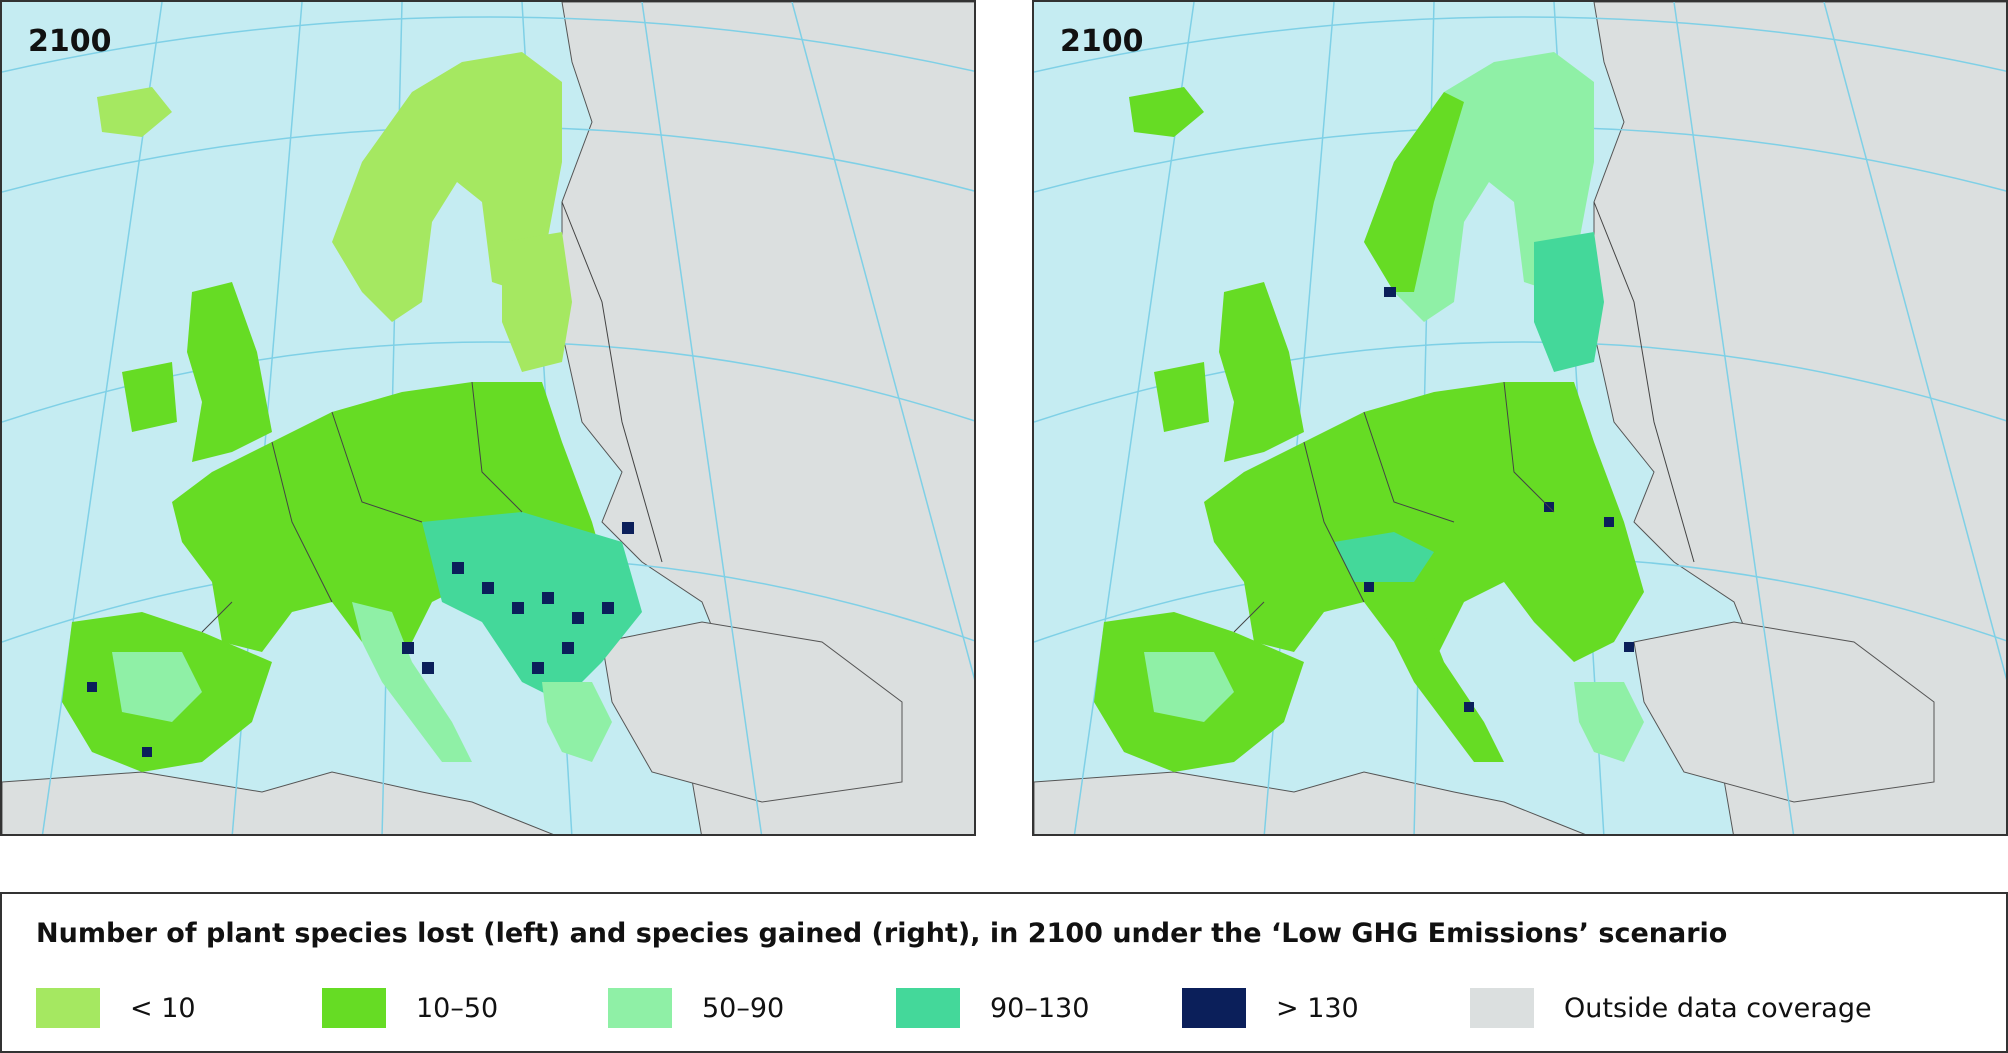 The width and height of the screenshot is (2008, 1053). Describe the element at coordinates (163, 1008) in the screenshot. I see `legend-label-lt10: < 10` at that location.